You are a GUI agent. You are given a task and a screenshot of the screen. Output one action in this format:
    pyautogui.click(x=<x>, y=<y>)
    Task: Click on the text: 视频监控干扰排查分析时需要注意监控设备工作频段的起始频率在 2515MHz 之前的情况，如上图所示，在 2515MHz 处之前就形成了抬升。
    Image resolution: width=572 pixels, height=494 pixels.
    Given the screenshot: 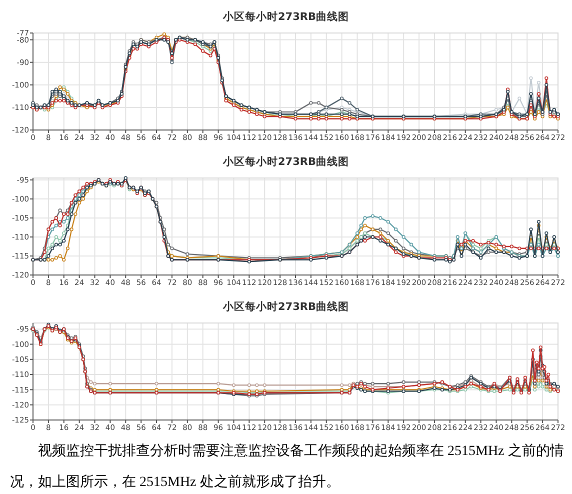 What is the action you would take?
    pyautogui.click(x=287, y=467)
    